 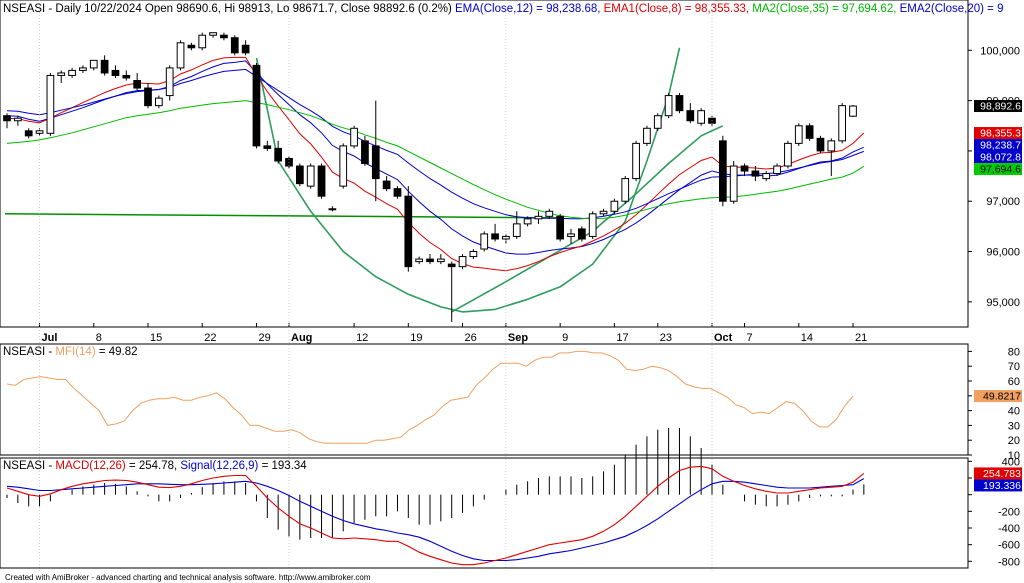 I want to click on mfi-tick-label: 30, so click(x=1014, y=426).